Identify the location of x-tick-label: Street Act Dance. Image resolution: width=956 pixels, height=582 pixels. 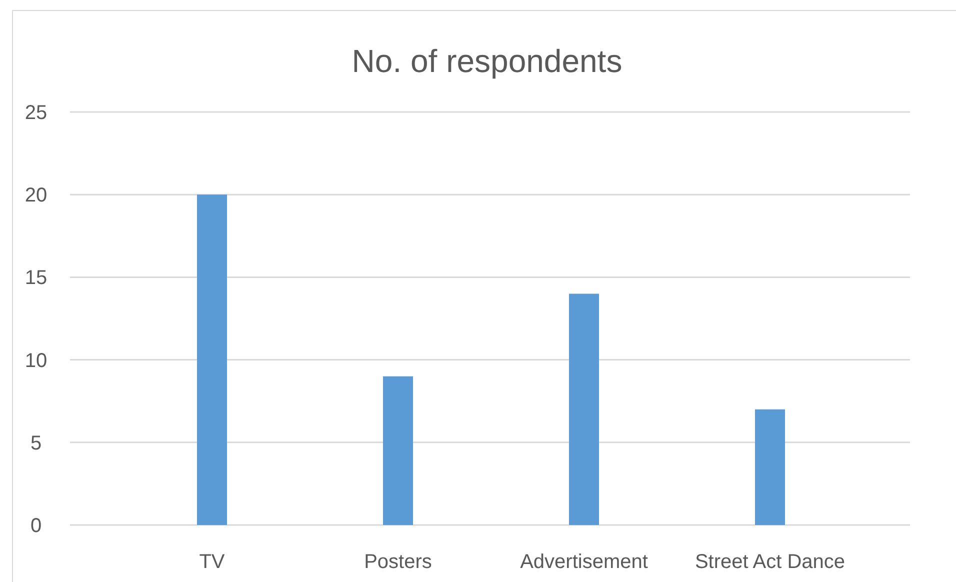
(770, 562).